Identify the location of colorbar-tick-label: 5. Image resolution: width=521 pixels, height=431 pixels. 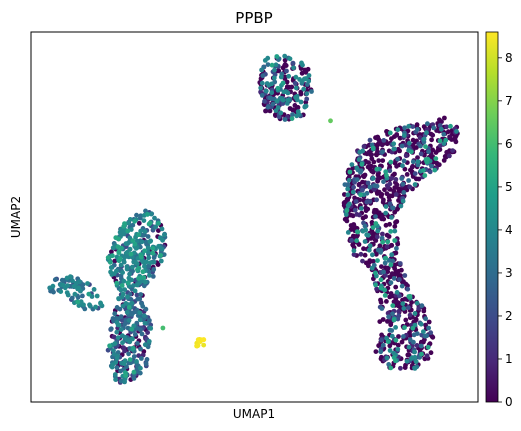
(509, 187).